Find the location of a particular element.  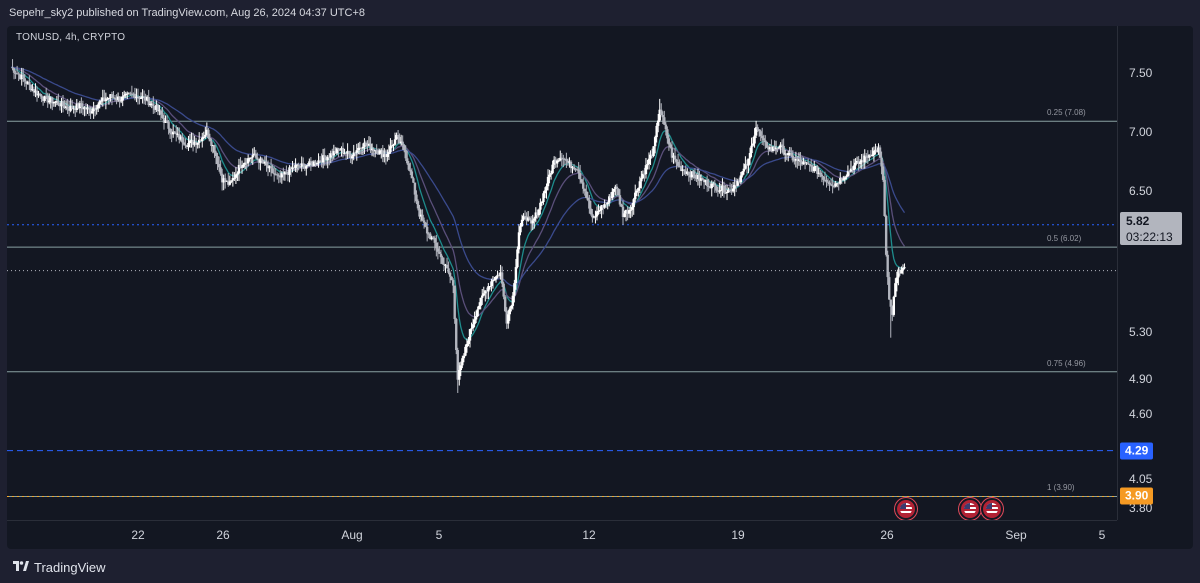

time-axis: 22 26 Aug 5 12 19 26 Sep 5 is located at coordinates (562, 534).